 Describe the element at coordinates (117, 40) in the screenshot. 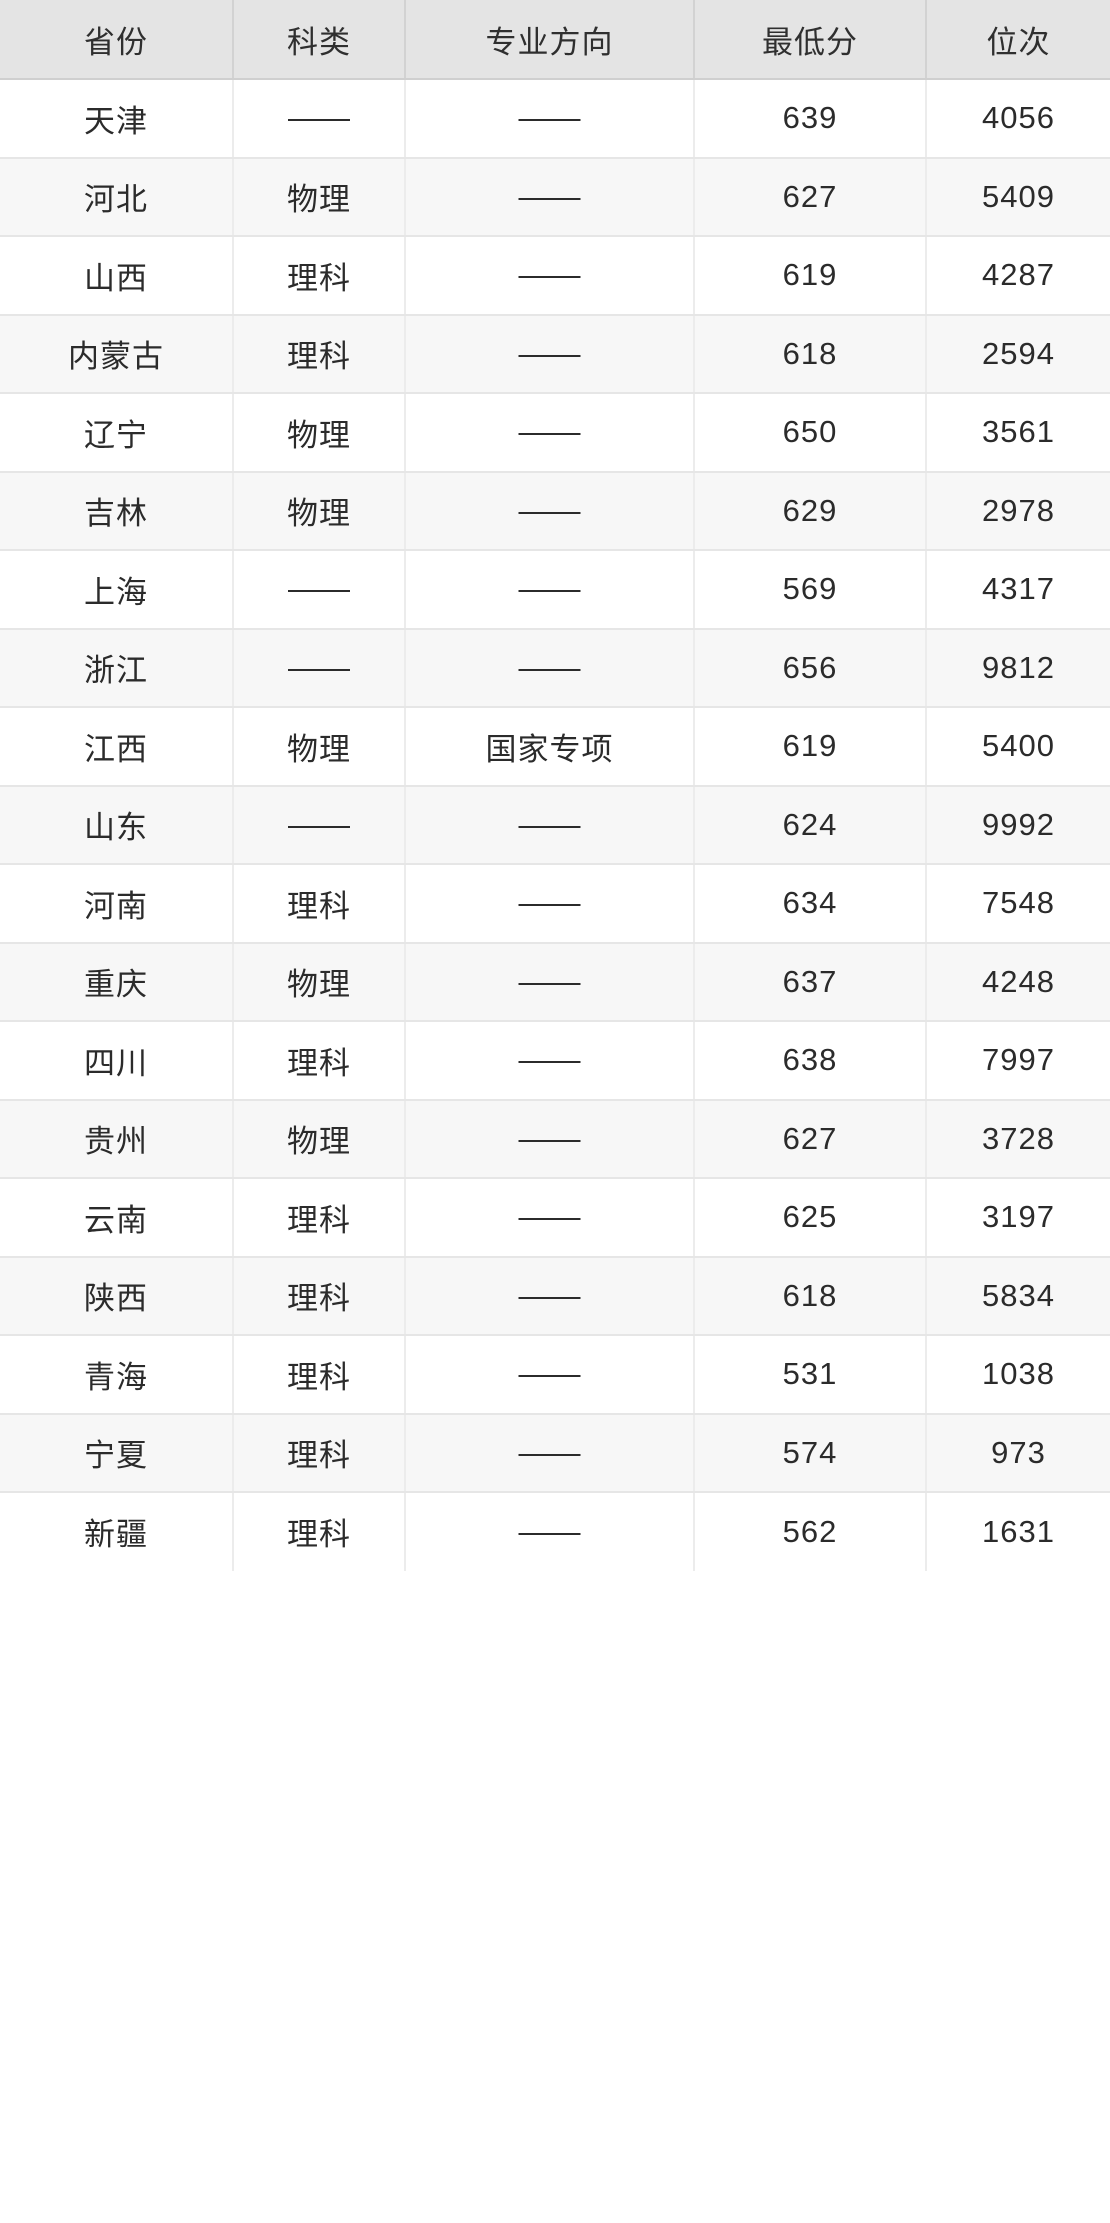

I see `column-header-province: 省份` at that location.